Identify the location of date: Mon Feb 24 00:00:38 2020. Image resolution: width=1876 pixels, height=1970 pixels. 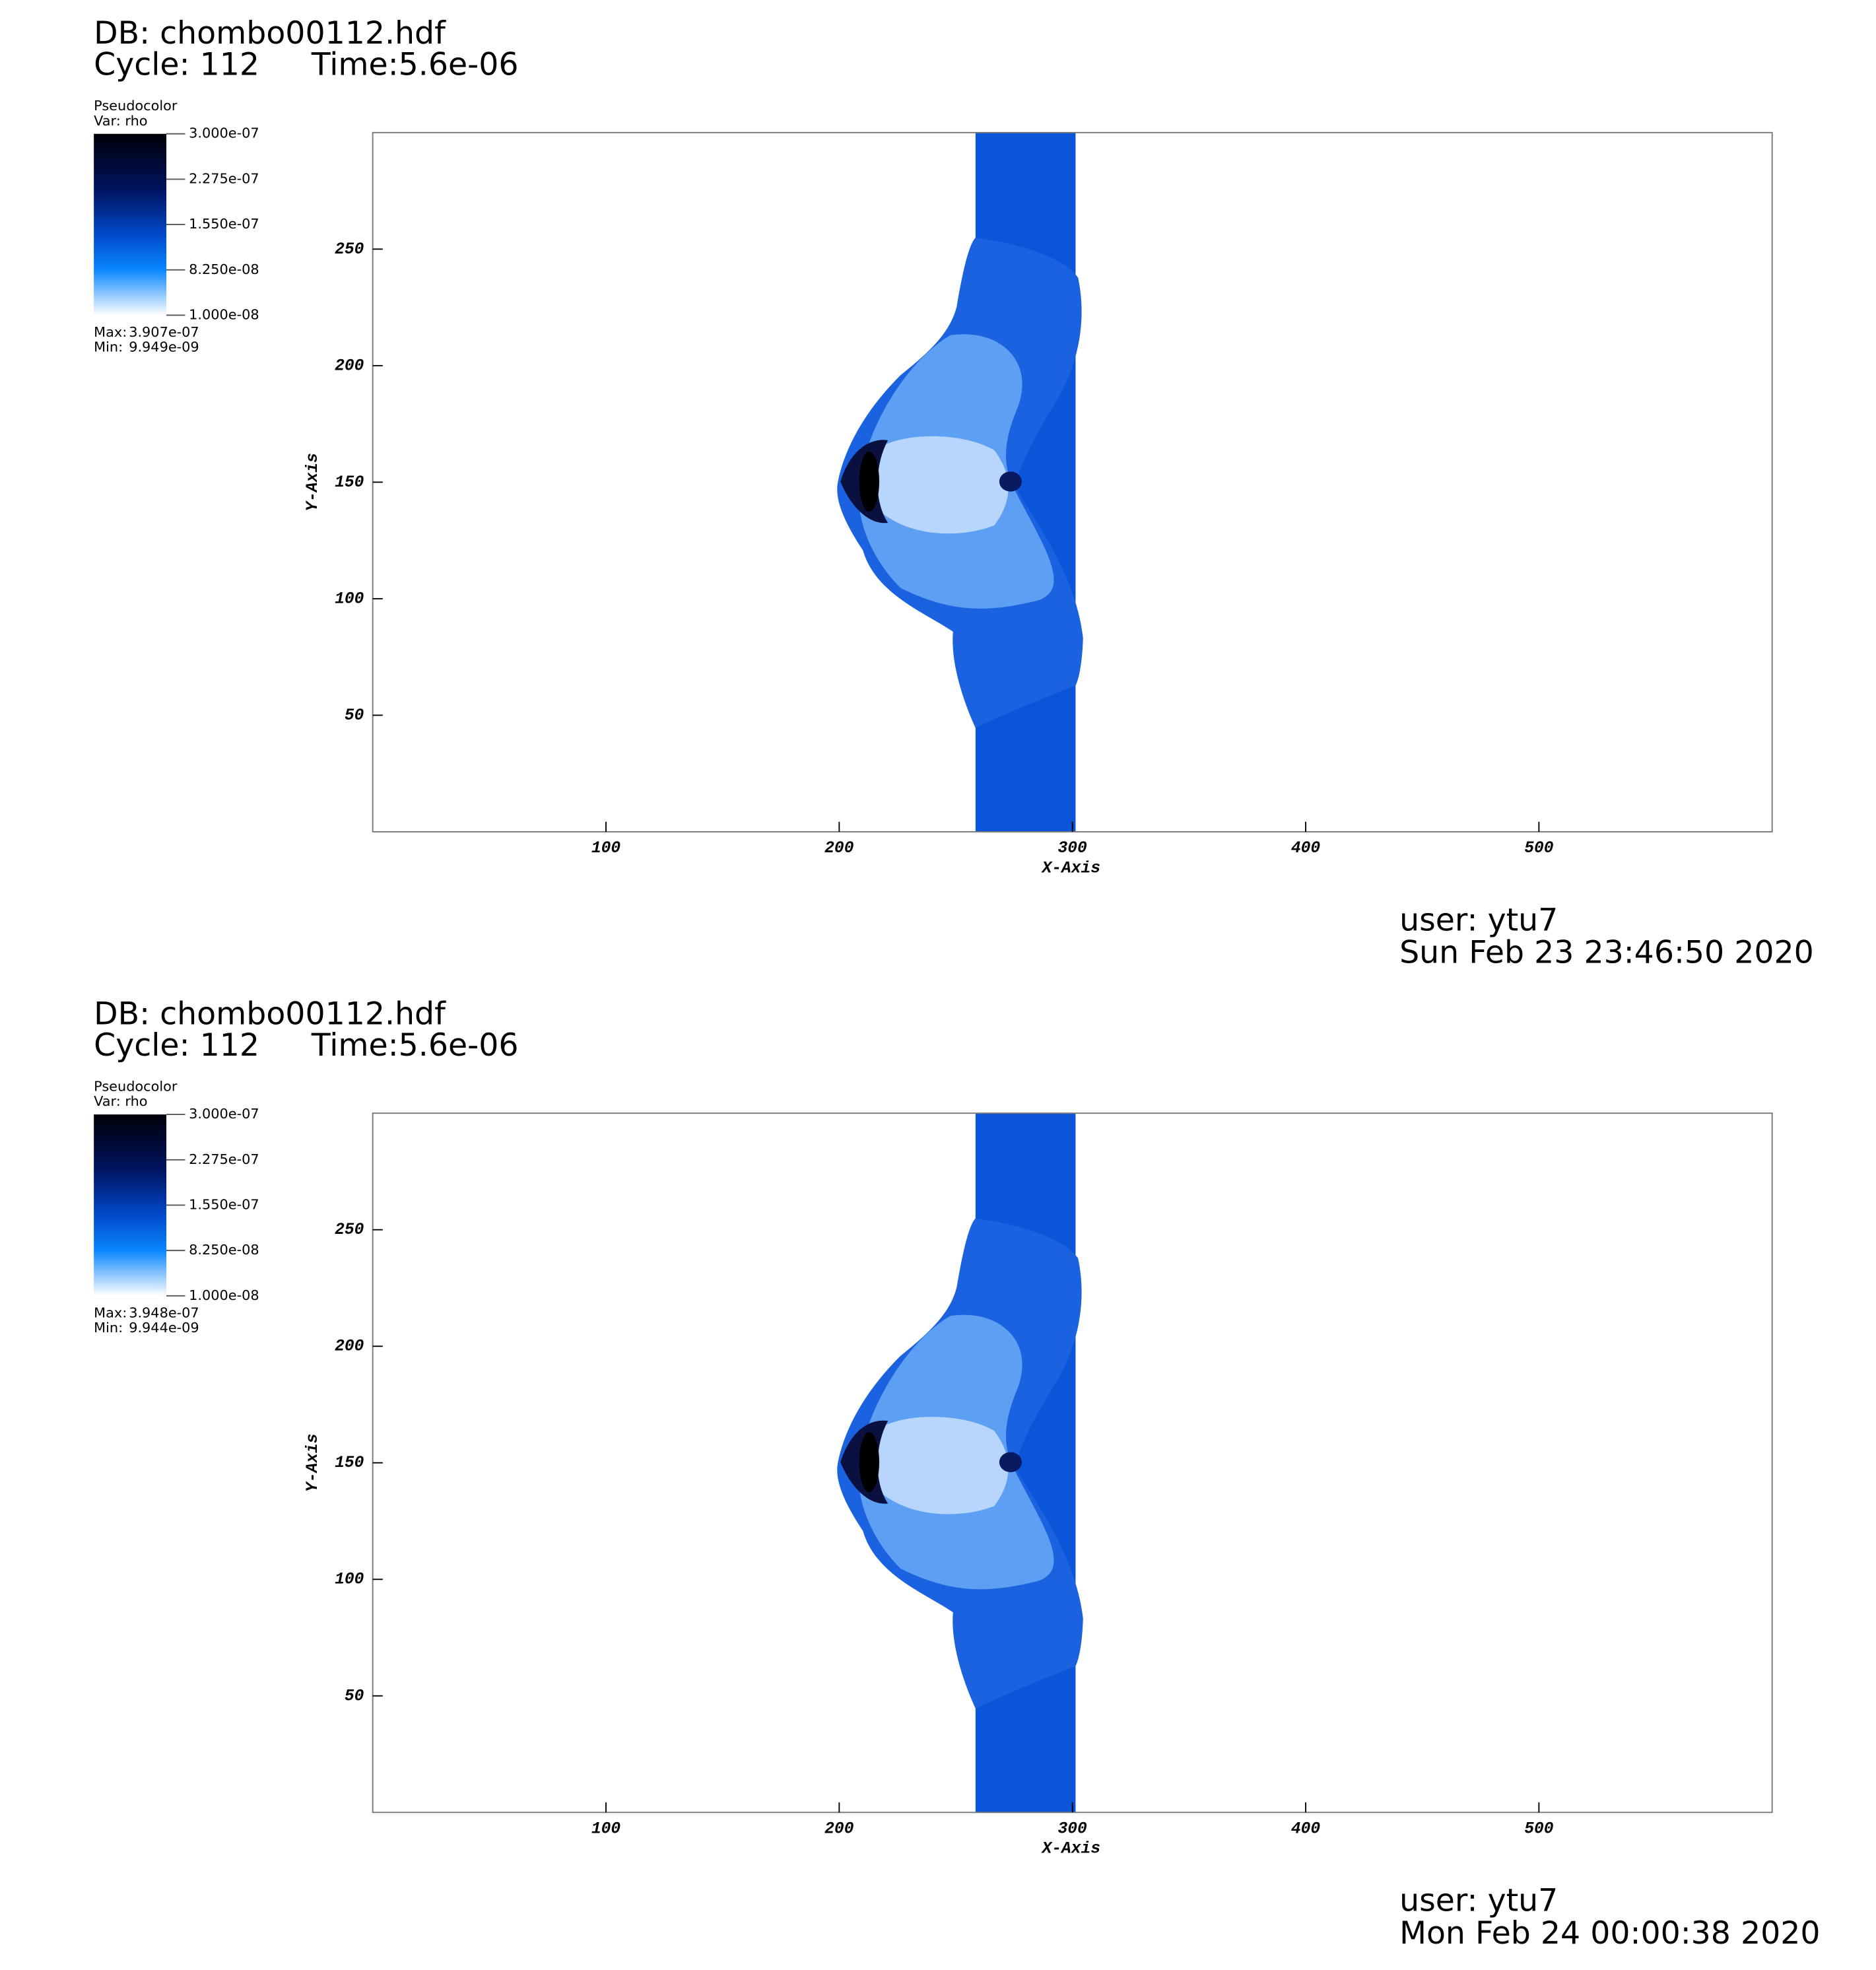
(1609, 1933).